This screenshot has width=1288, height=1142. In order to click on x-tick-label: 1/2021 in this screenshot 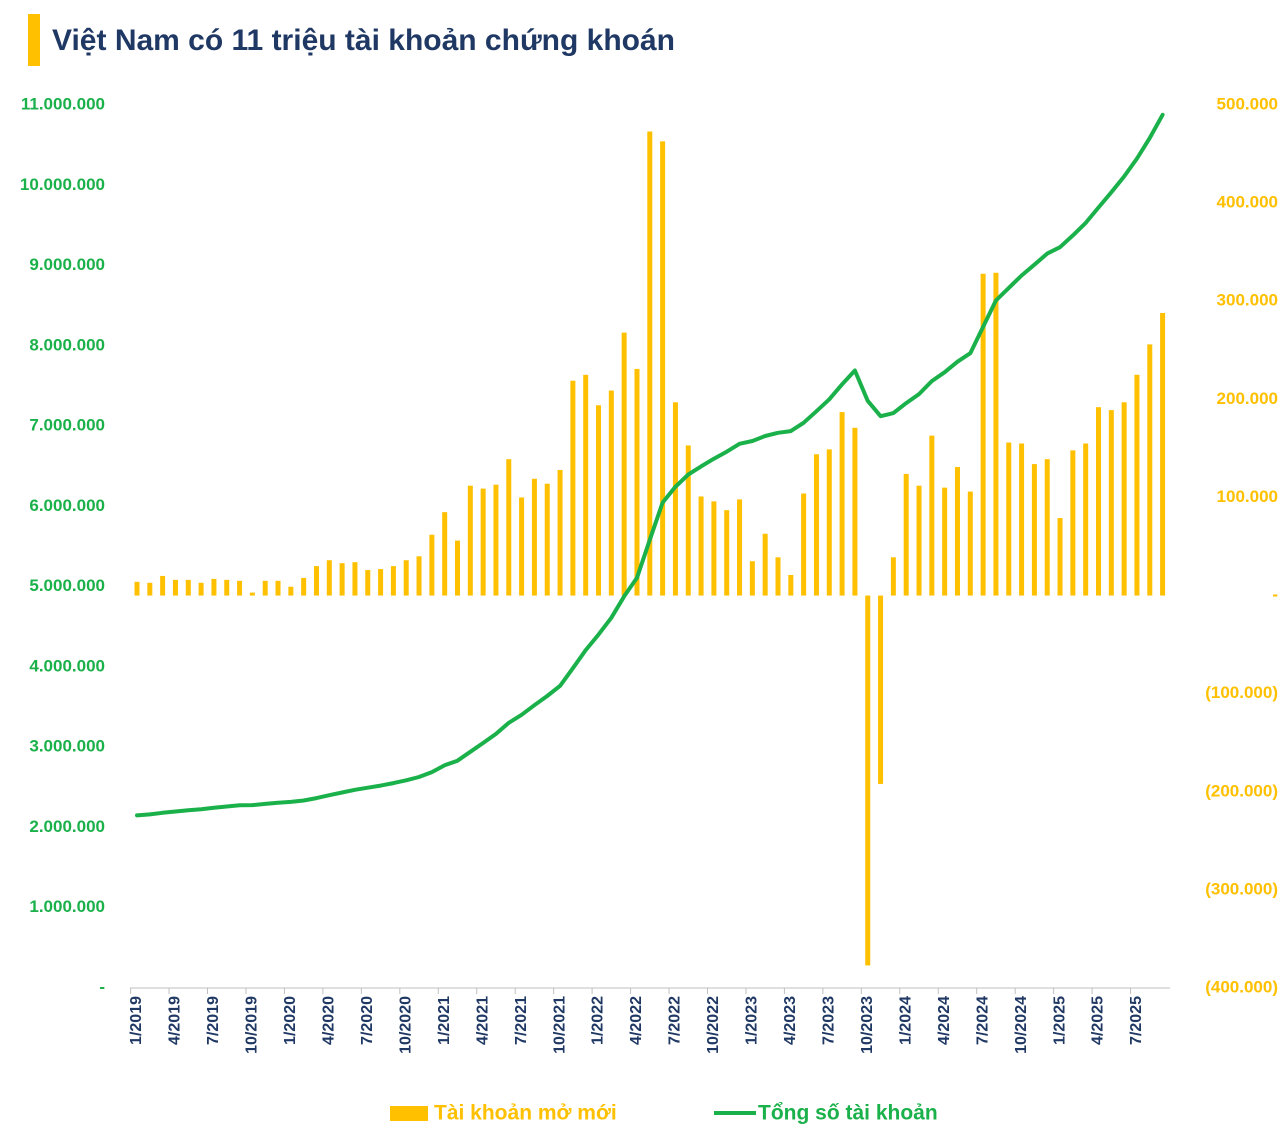, I will do `click(444, 1020)`.